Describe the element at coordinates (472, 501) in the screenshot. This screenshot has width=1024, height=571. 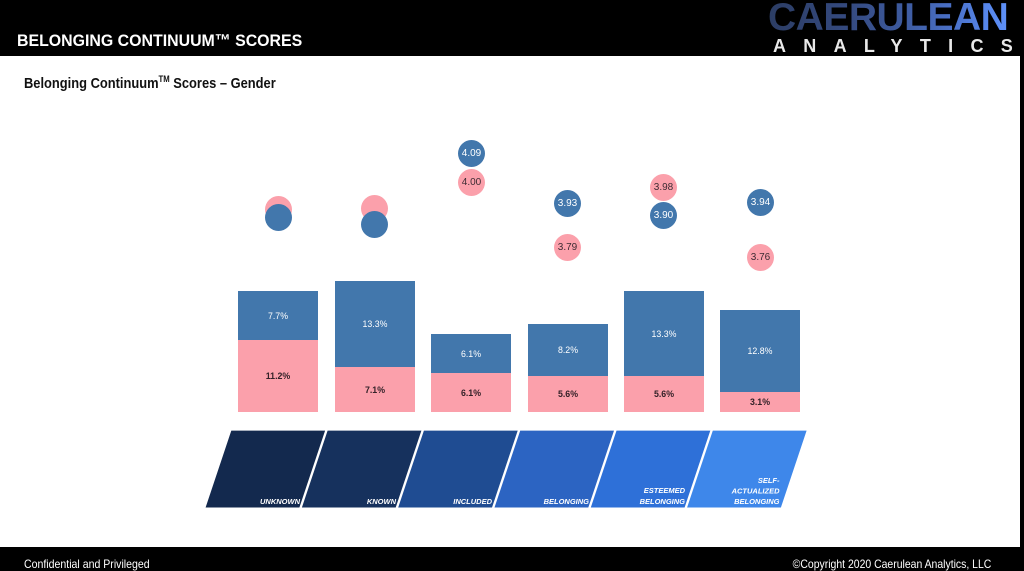
I see `svg-text: INCLUDED` at that location.